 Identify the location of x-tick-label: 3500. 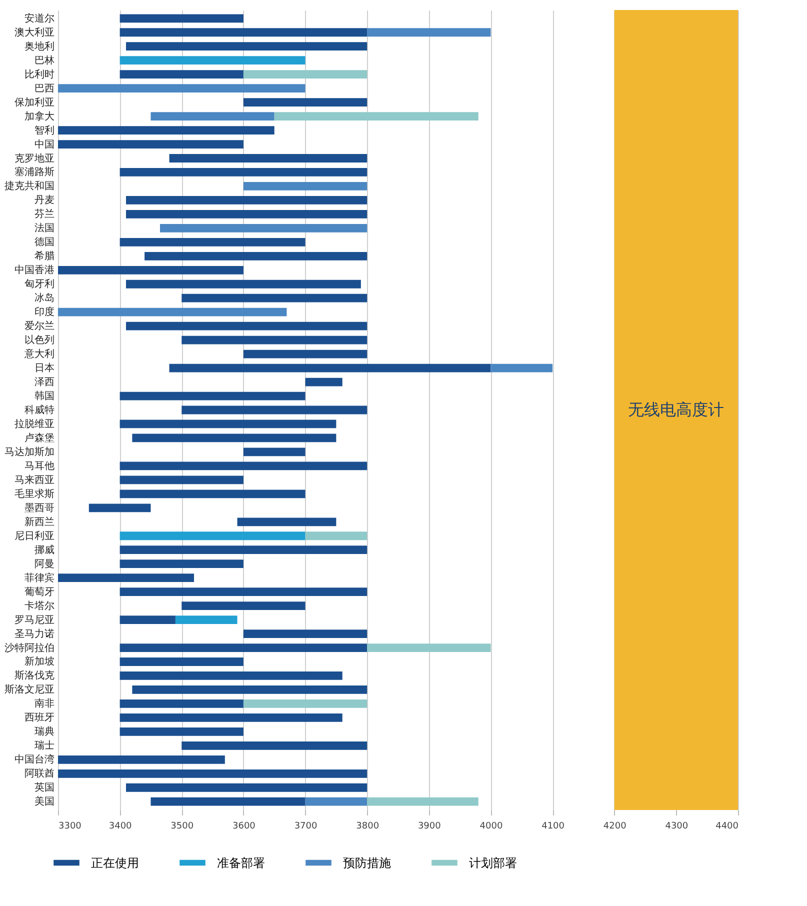
(182, 827).